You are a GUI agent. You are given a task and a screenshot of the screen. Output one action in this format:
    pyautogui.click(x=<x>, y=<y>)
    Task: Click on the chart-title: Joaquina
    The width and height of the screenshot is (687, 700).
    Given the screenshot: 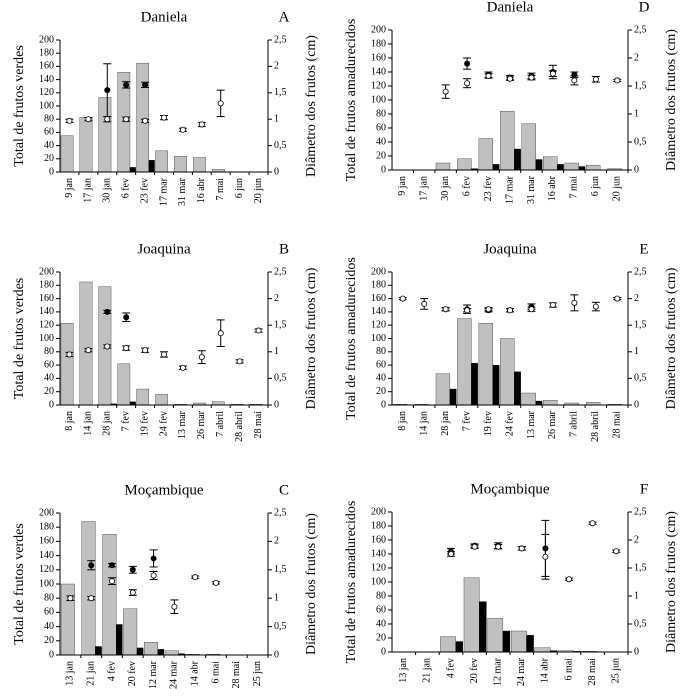 What is the action you would take?
    pyautogui.click(x=510, y=249)
    